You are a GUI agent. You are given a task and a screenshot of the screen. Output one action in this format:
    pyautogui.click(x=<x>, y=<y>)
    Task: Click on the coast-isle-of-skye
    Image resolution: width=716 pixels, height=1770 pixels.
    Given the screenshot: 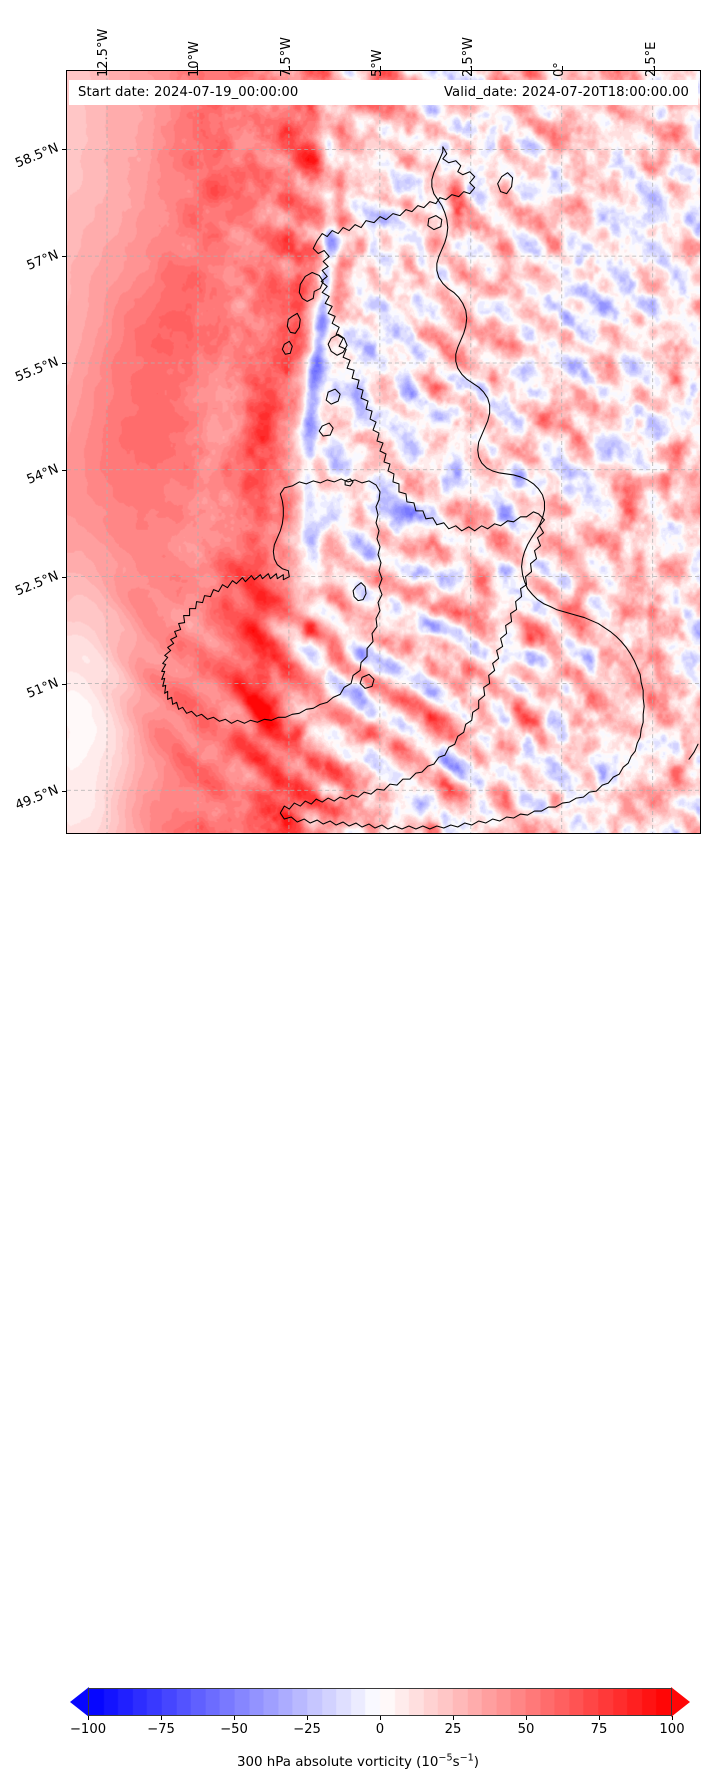 What is the action you would take?
    pyautogui.click(x=337, y=344)
    